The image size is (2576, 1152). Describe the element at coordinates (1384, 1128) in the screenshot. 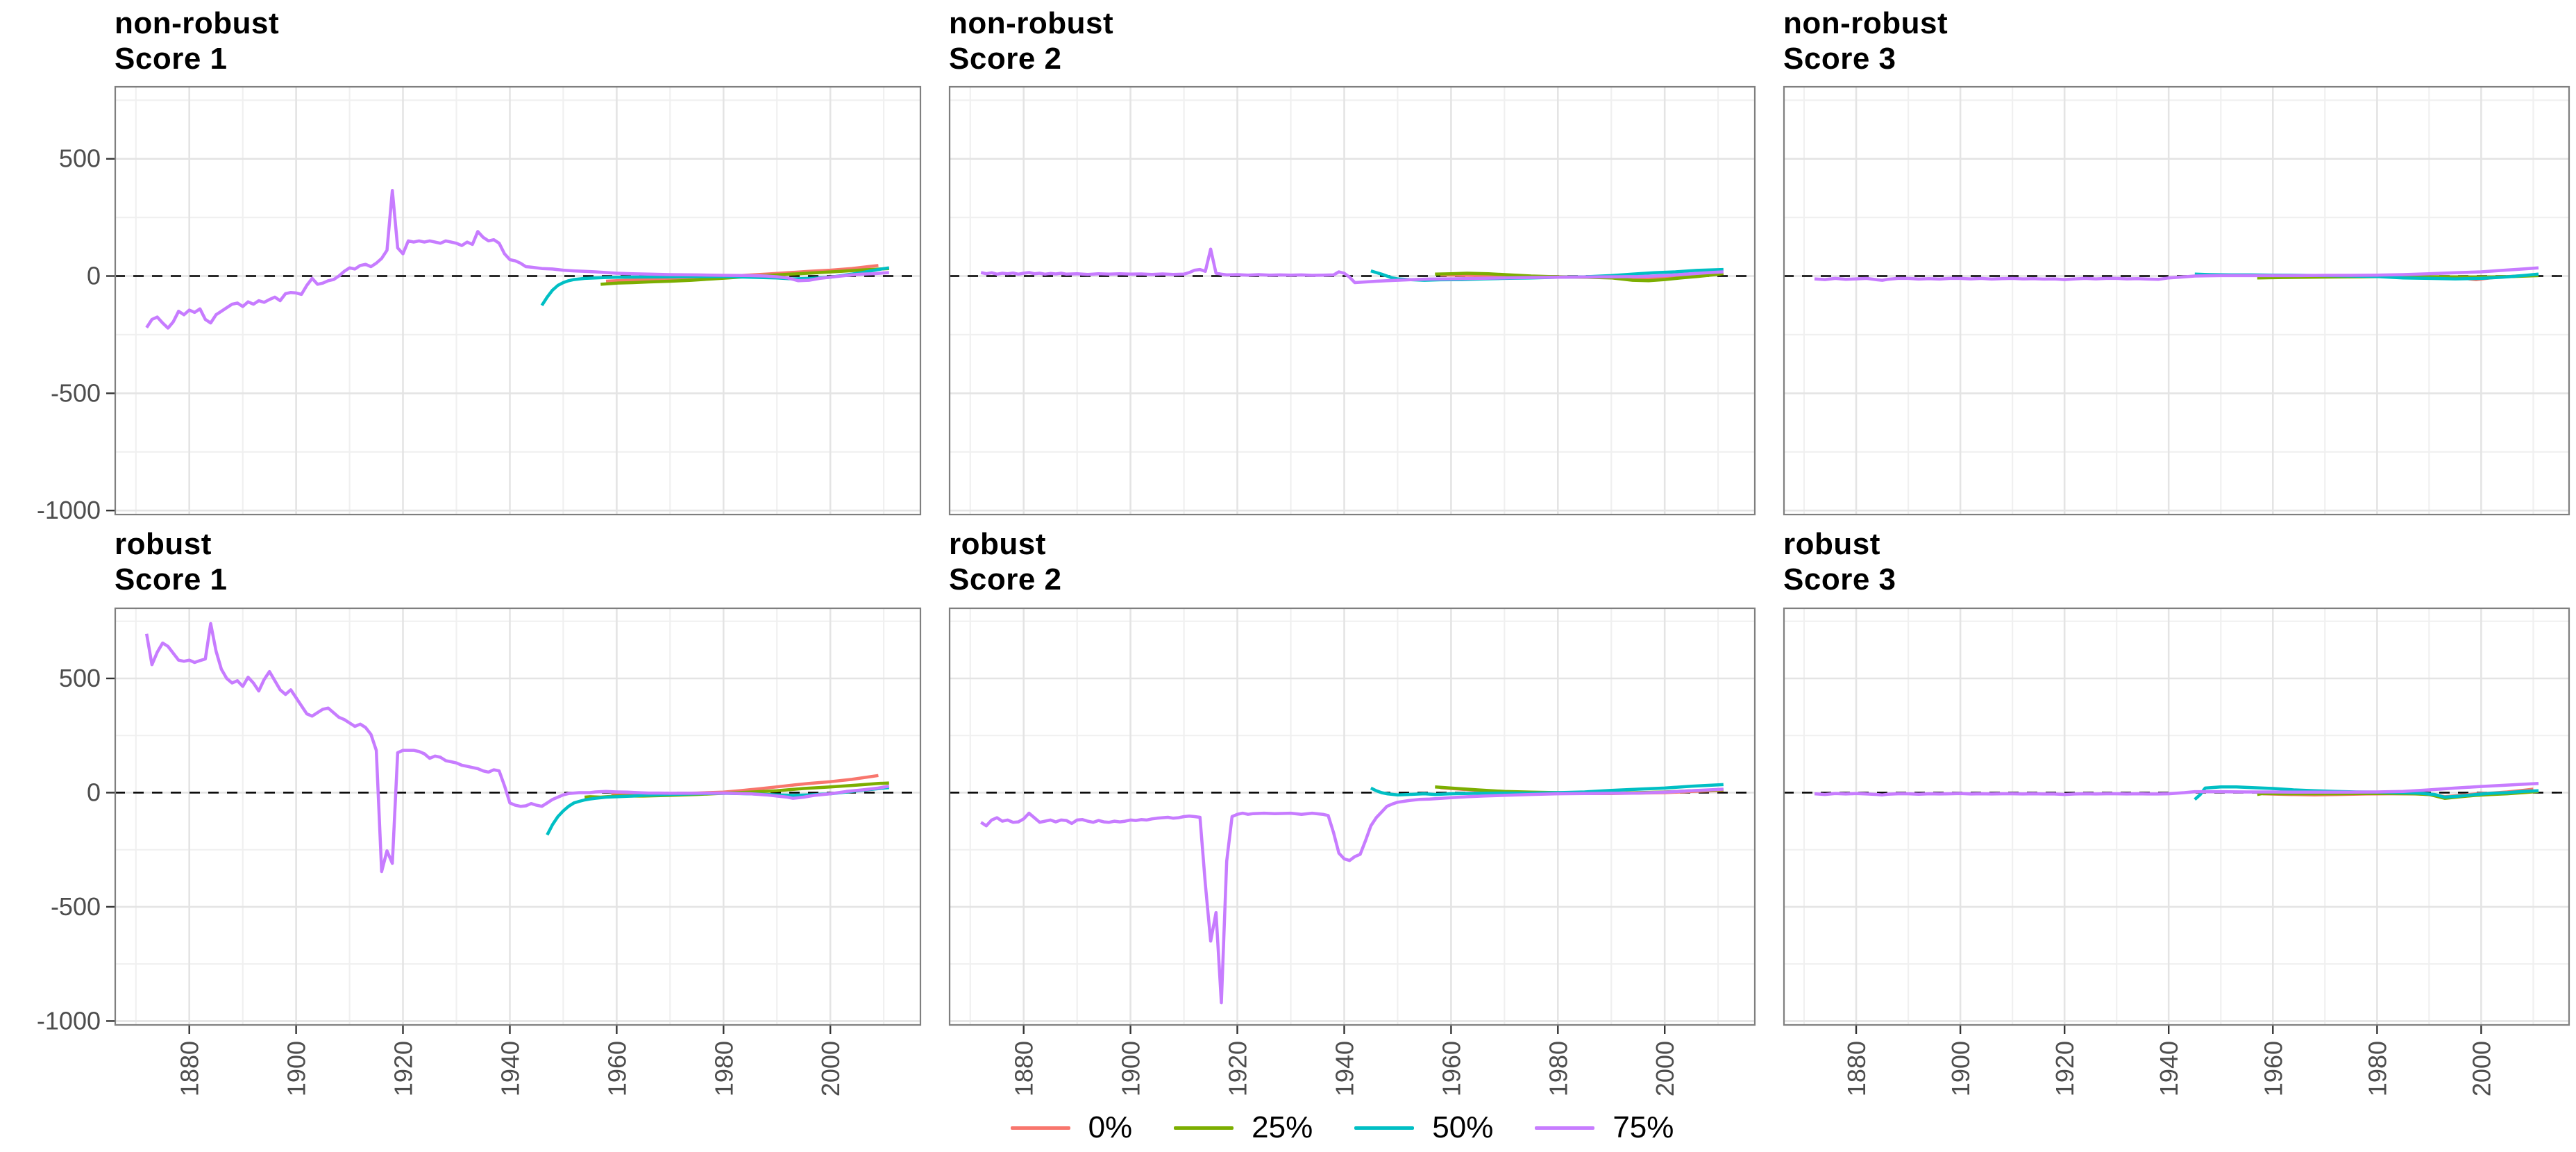

I see `legend-key-line-50pct` at that location.